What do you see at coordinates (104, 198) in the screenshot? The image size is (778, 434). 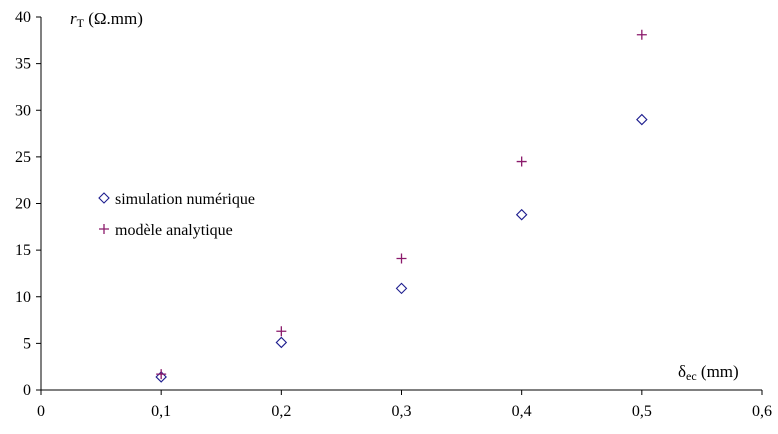 I see `legend-marker-diamond` at bounding box center [104, 198].